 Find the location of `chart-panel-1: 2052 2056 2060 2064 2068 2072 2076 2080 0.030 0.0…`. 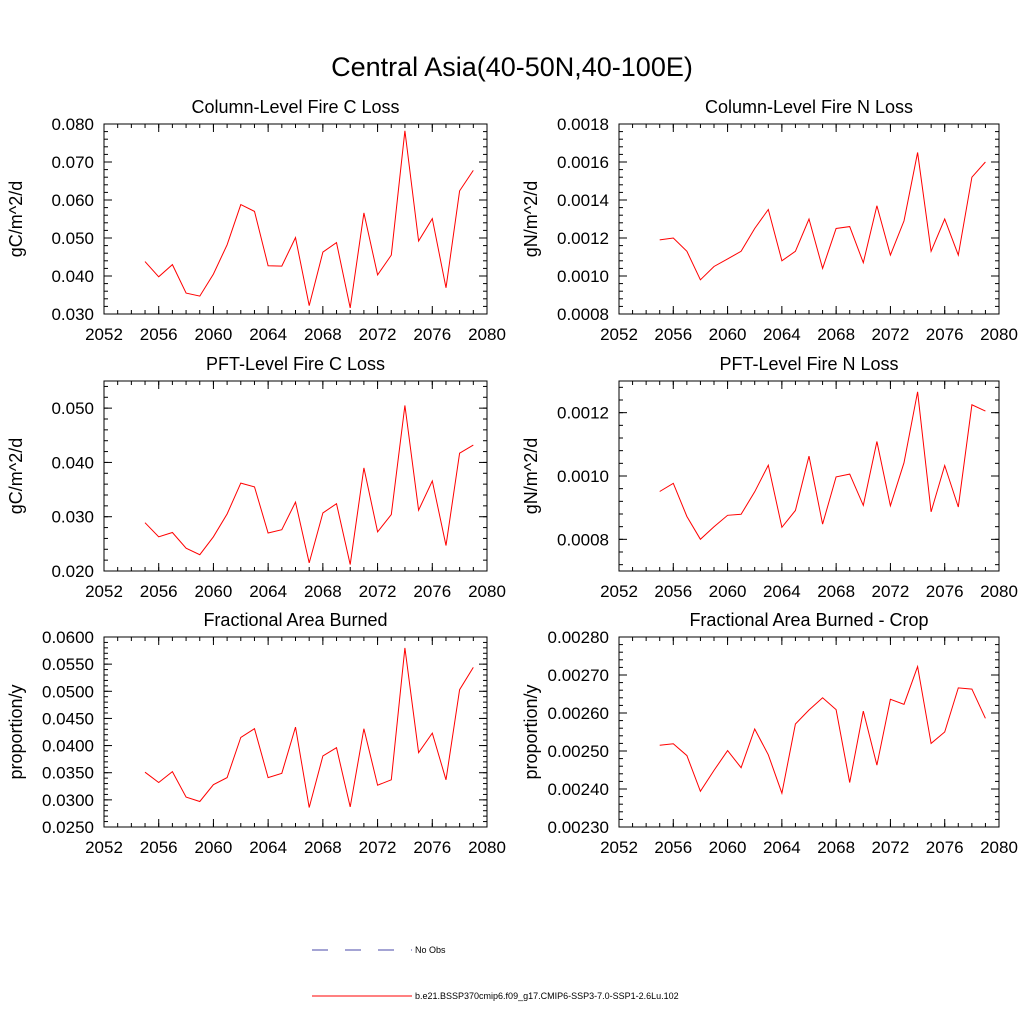

chart-panel-1: 2052 2056 2060 2064 2068 2072 2076 2080 0.030 0.0… is located at coordinates (256, 220).